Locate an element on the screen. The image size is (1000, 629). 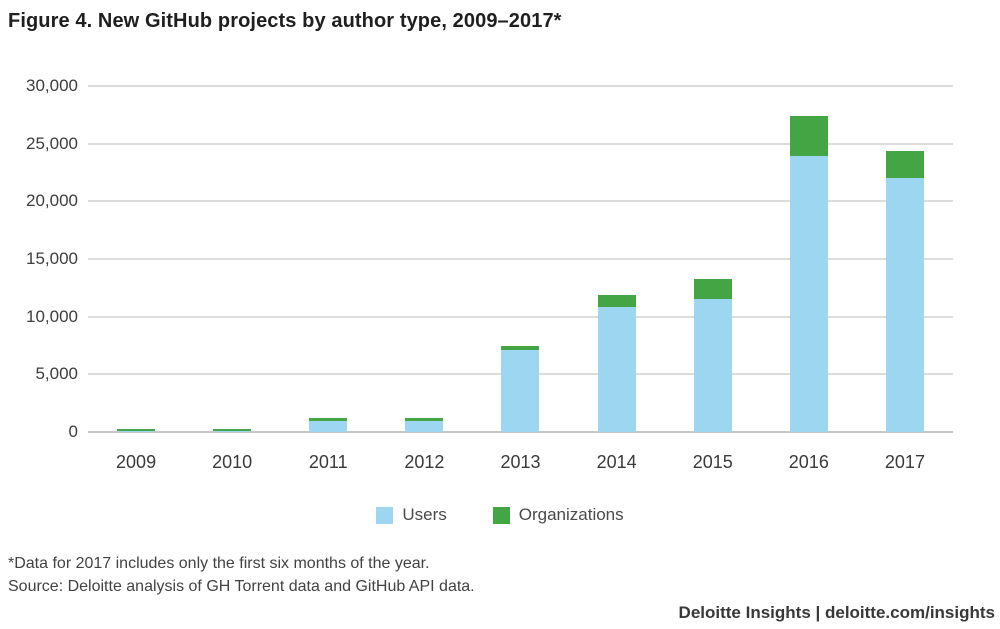
legend-label-users: Users is located at coordinates (424, 514).